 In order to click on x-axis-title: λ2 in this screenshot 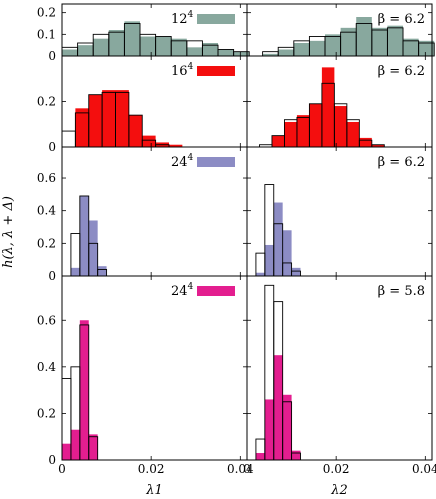, I will do `click(339, 490)`.